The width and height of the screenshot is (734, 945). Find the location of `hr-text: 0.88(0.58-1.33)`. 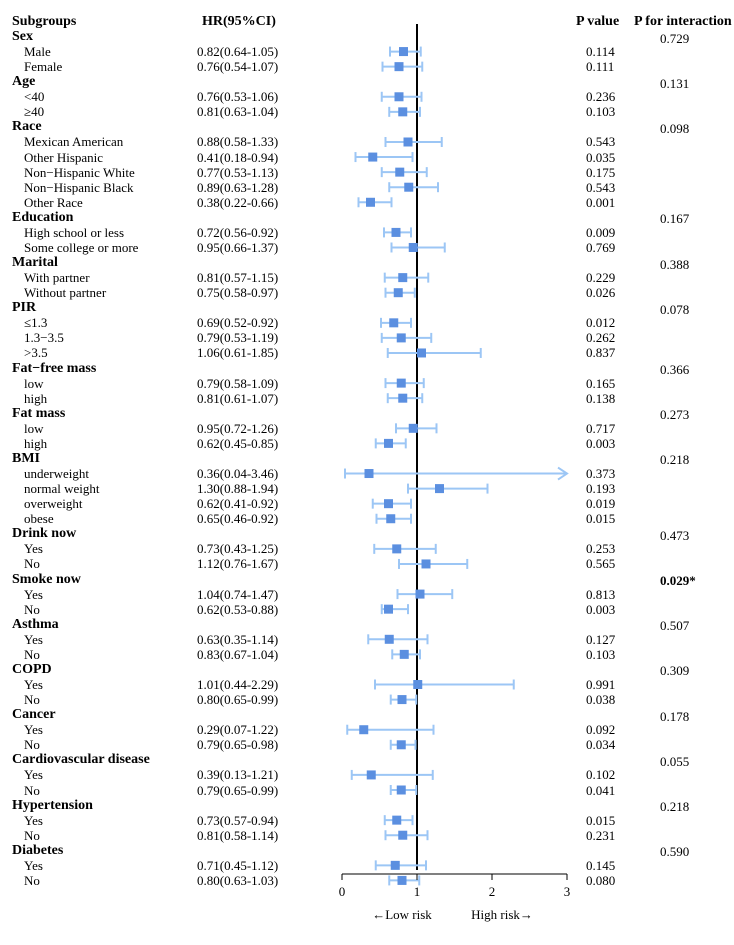

hr-text: 0.88(0.58-1.33) is located at coordinates (238, 142).